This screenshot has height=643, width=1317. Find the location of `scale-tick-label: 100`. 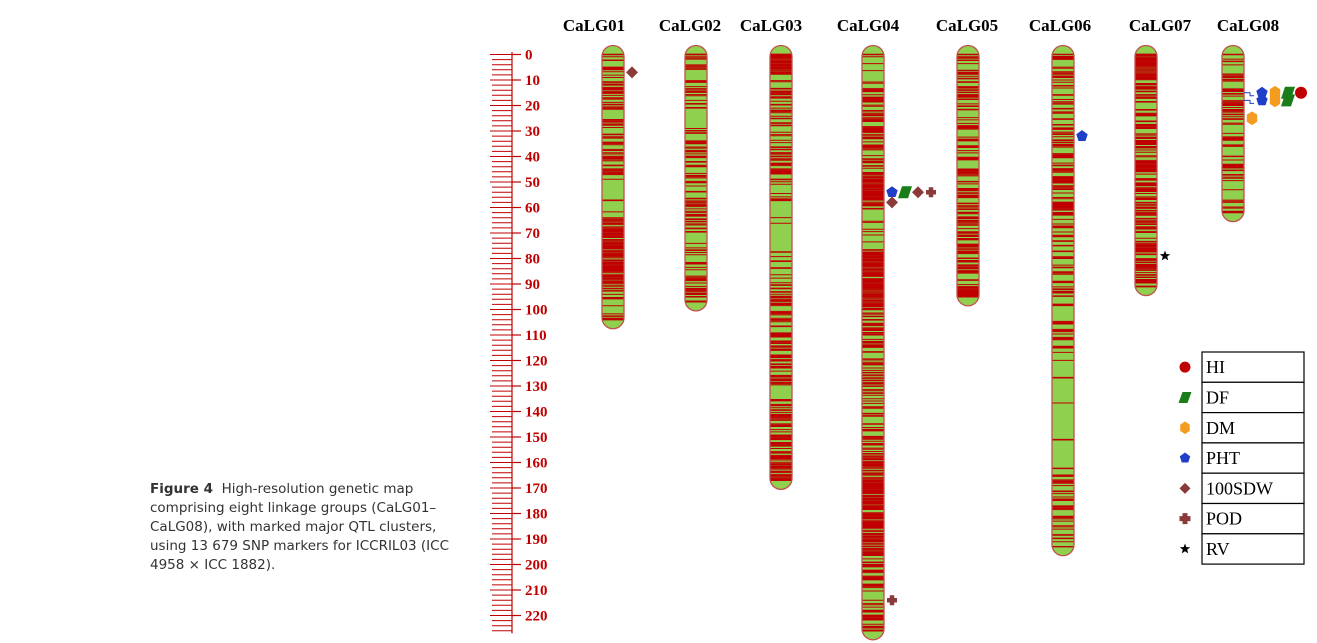

scale-tick-label: 100 is located at coordinates (536, 311).